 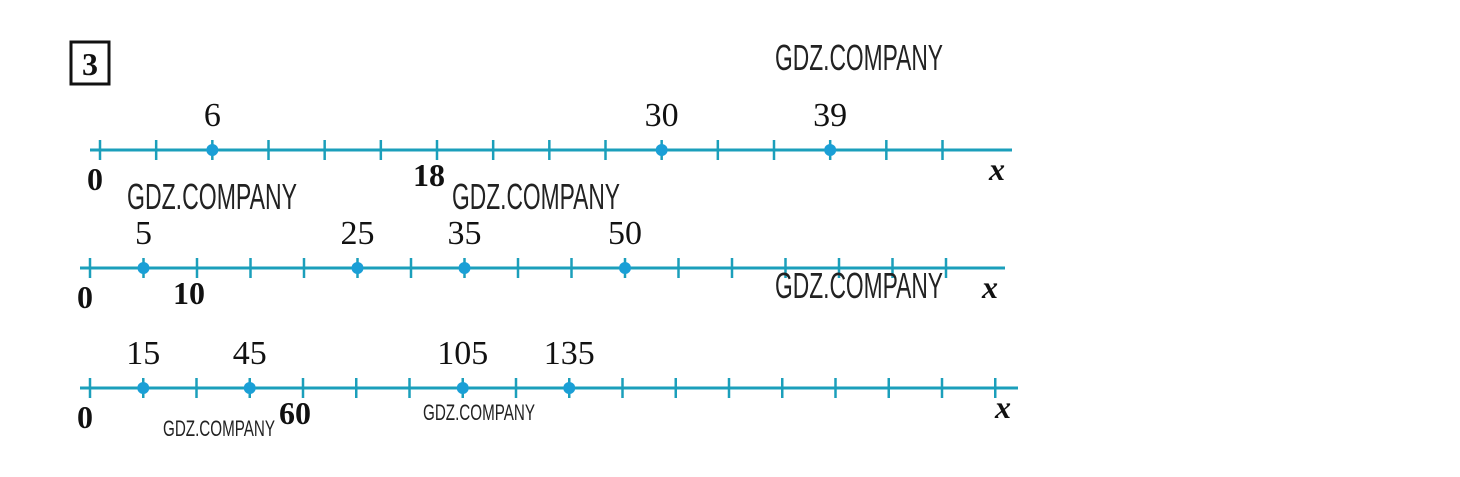 What do you see at coordinates (830, 115) in the screenshot?
I see `point-label: 39` at bounding box center [830, 115].